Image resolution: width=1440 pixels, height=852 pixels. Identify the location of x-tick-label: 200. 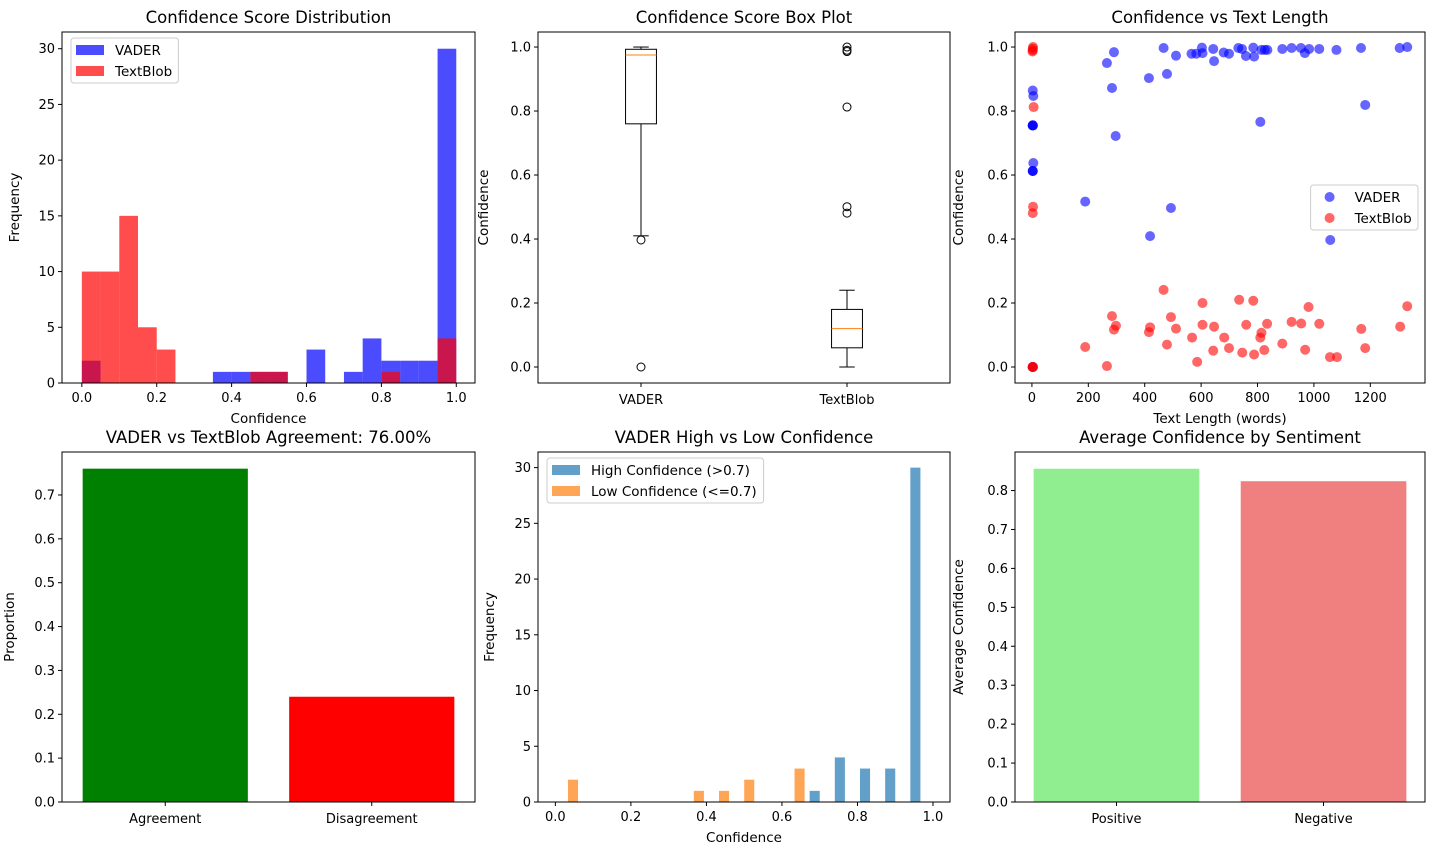
(1088, 398).